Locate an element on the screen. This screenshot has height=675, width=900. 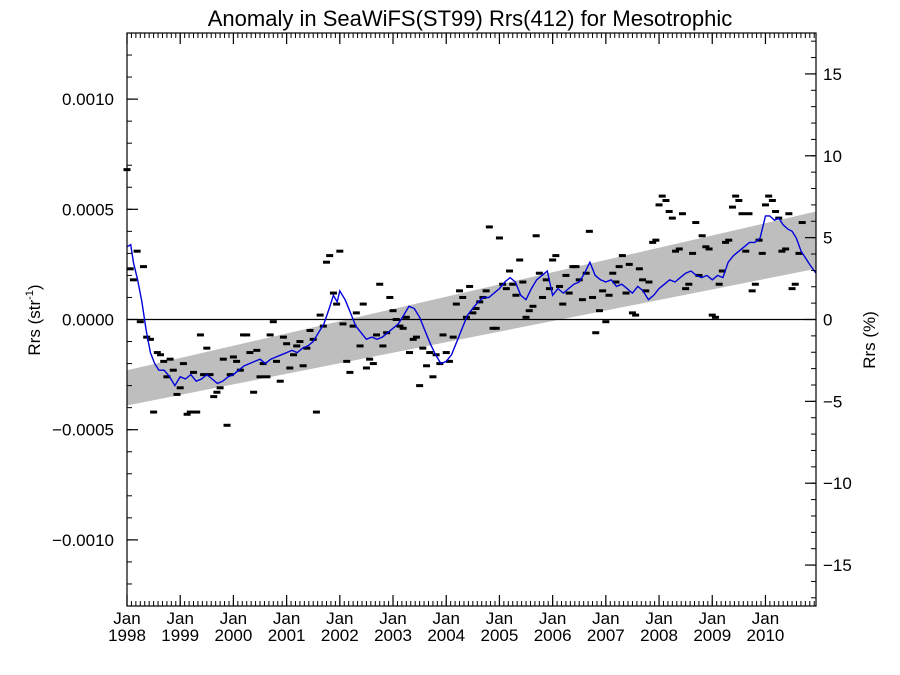
y-right-tick-label: 0 is located at coordinates (827, 320).